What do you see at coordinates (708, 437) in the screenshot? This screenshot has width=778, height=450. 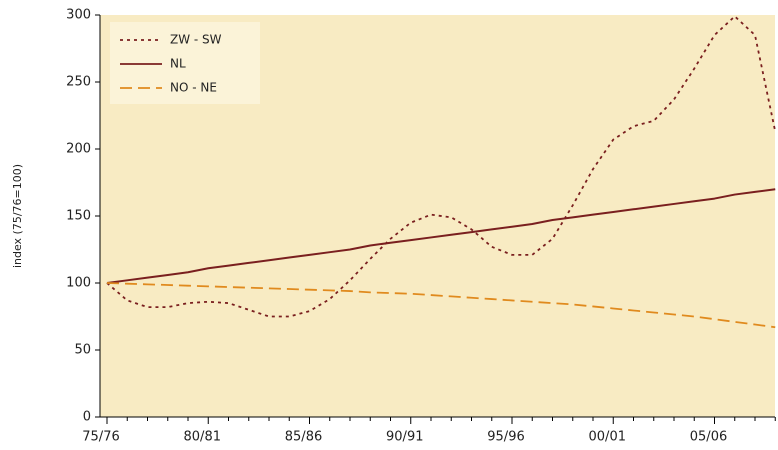 I see `x-tick-label: 05/06` at bounding box center [708, 437].